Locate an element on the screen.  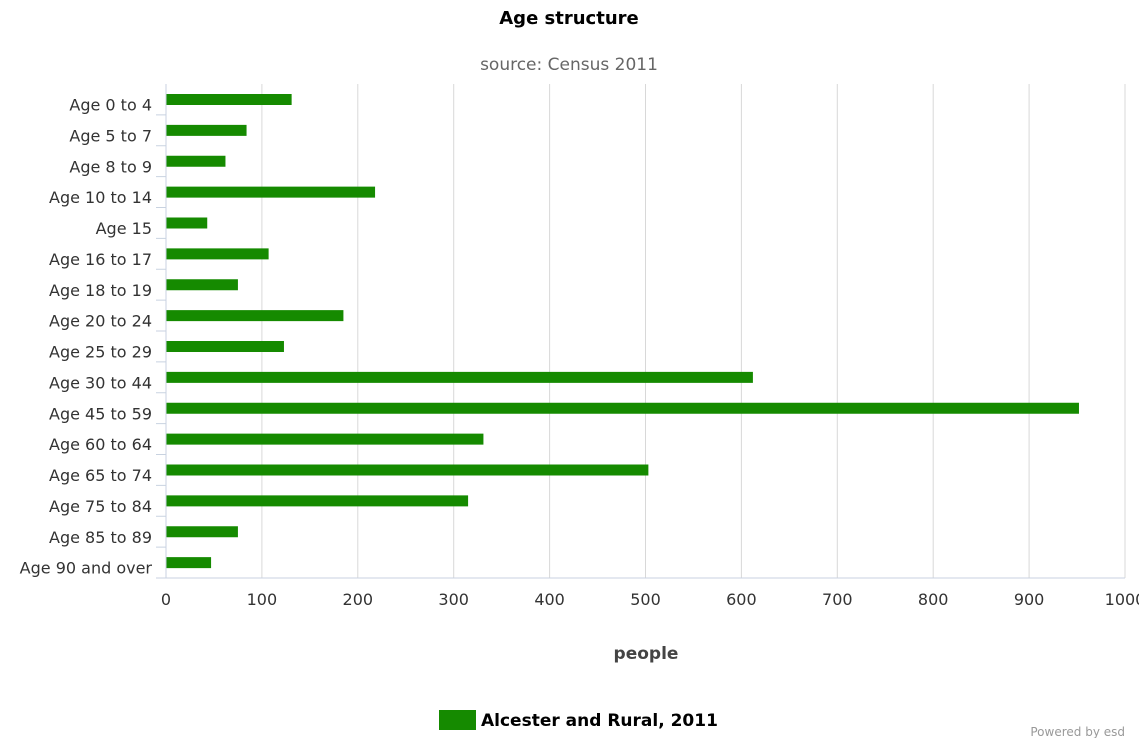
y-tick-label: Age 75 to 84 is located at coordinates (100, 506).